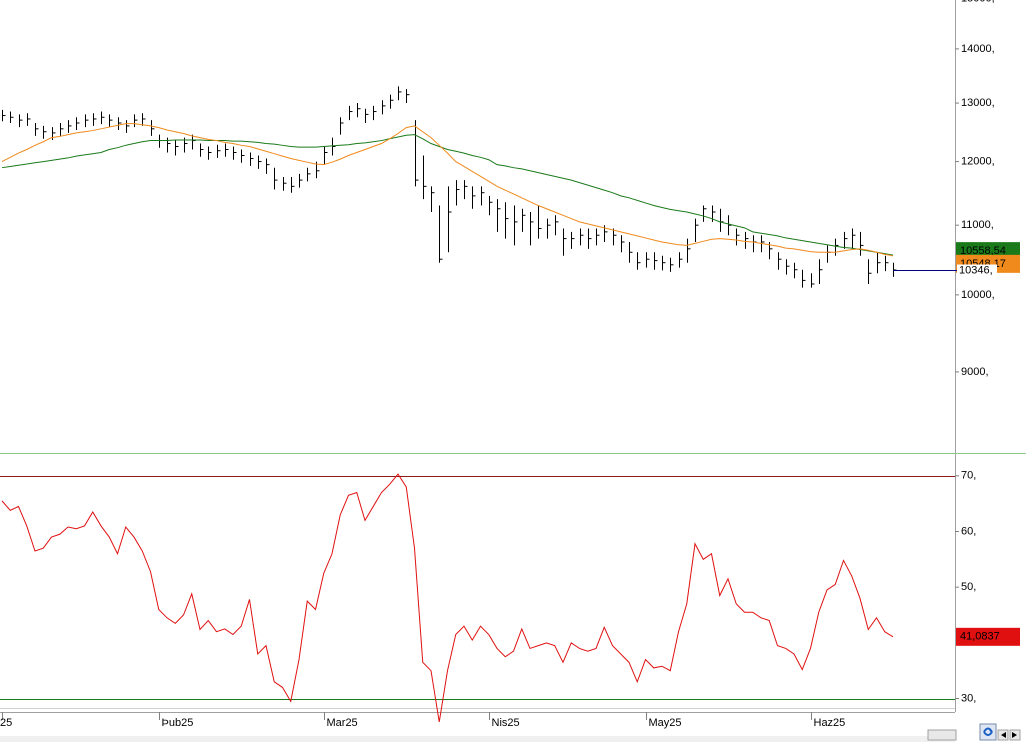  Describe the element at coordinates (968, 587) in the screenshot. I see `y-tick-label: 50,` at that location.